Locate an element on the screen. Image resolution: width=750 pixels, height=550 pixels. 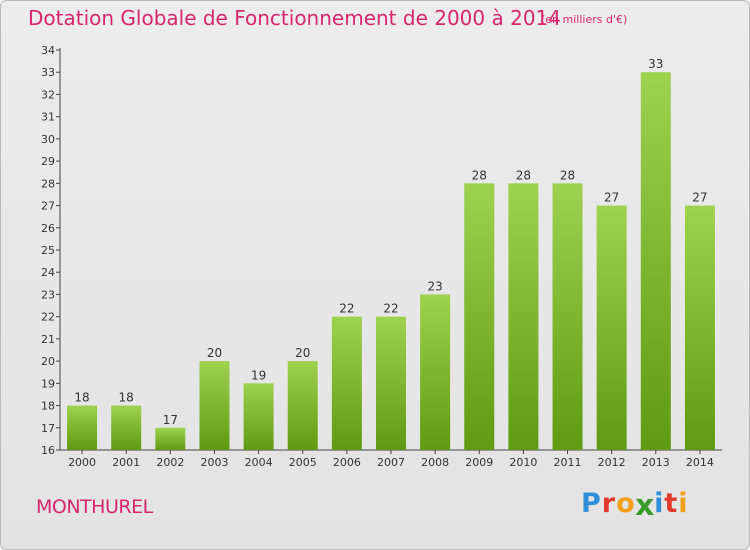
x-tick-label: 2010 is located at coordinates (523, 462).